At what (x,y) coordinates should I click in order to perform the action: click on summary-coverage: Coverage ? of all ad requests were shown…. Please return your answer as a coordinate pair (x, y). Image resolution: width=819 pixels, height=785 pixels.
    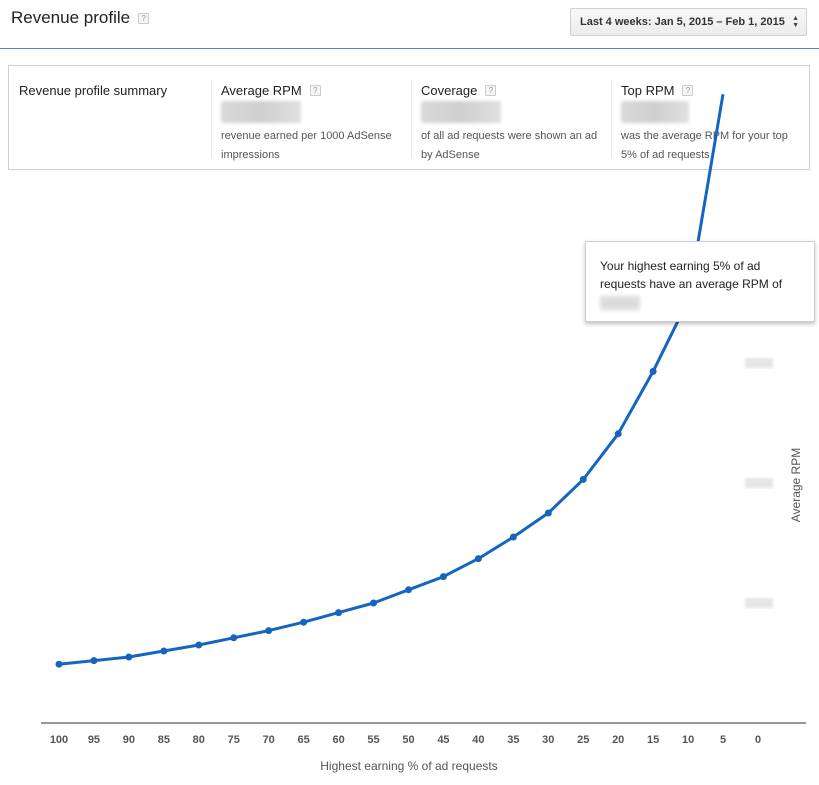
    Looking at the image, I should click on (506, 120).